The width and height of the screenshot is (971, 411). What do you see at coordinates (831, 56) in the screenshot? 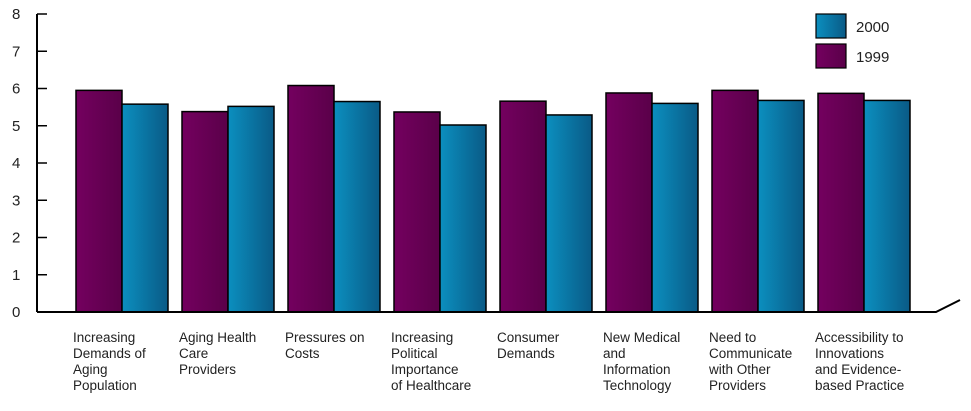
I see `legend-swatch-1999` at bounding box center [831, 56].